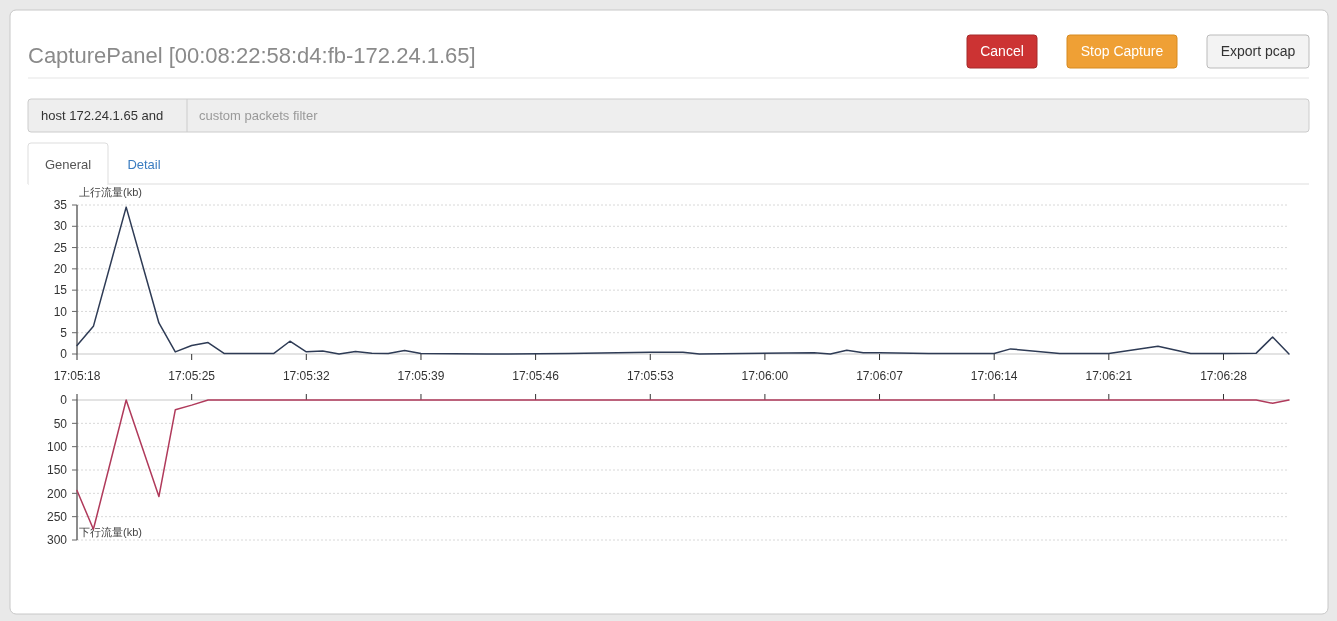  What do you see at coordinates (57, 446) in the screenshot?
I see `y-tick-label: 100` at bounding box center [57, 446].